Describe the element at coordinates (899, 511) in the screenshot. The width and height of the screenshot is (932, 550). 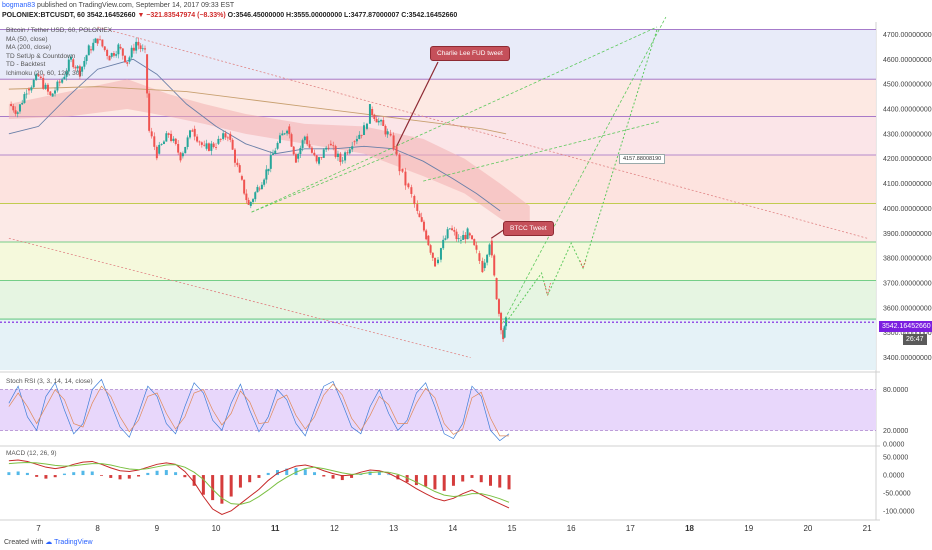
I see `macd-axis-tick-label: -100.0000` at that location.